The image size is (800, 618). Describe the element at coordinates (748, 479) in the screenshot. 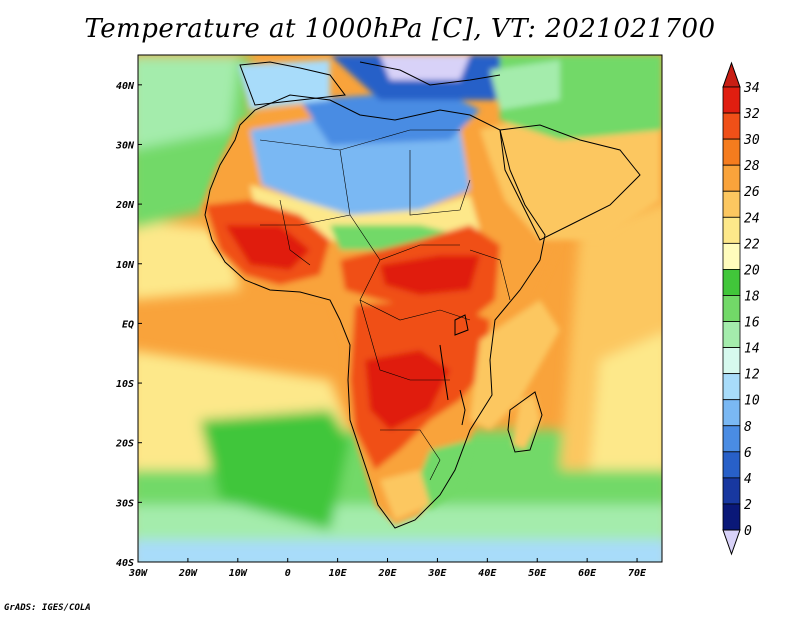

I see `colorbar-label: 4` at that location.